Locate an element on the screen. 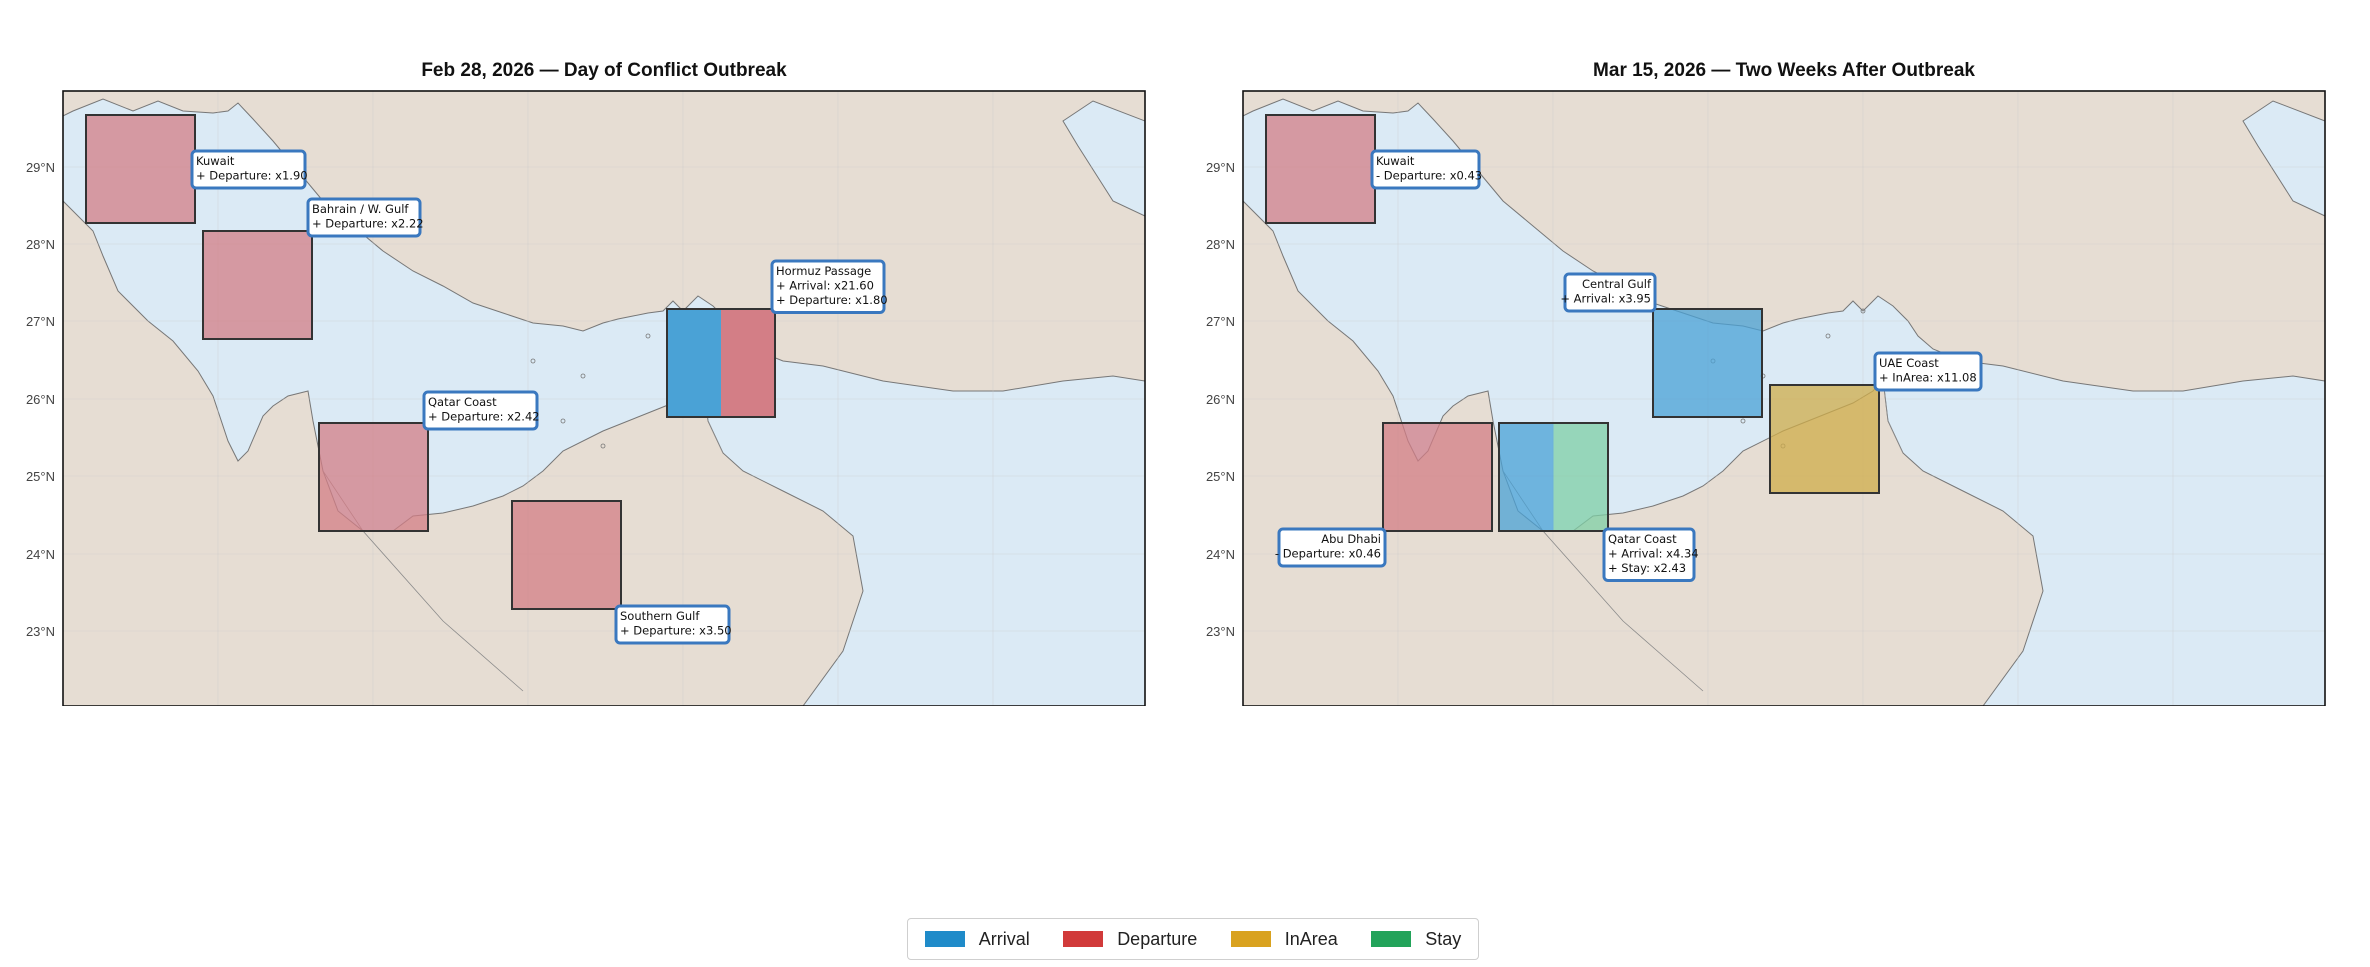  lat-tick-label: 29°N is located at coordinates (40, 167).